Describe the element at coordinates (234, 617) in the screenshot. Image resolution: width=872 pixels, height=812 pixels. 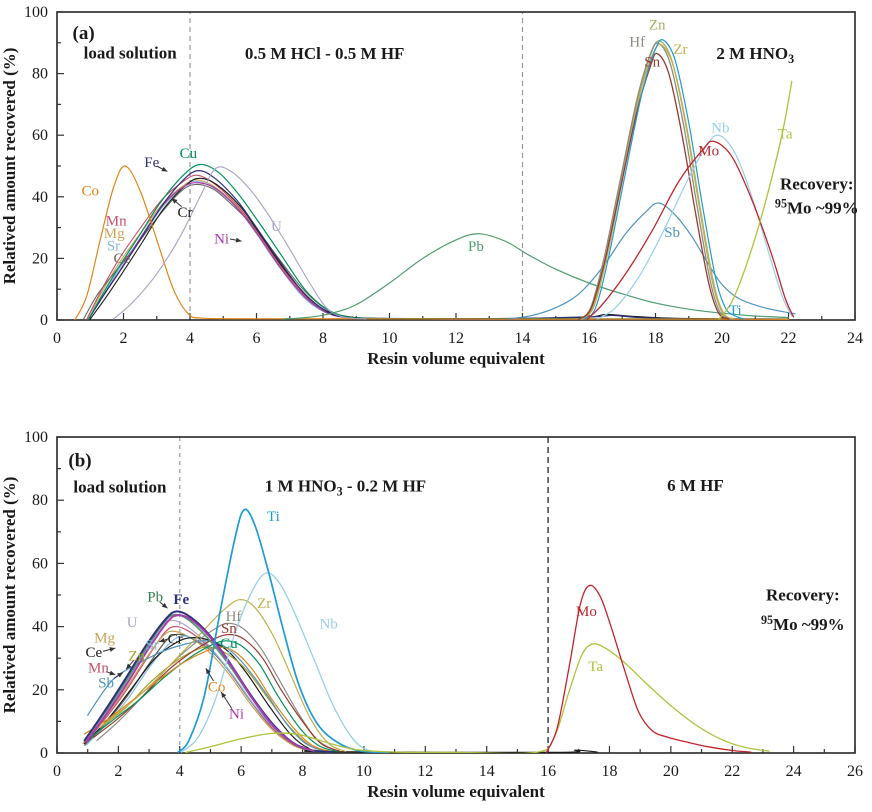
I see `element-label-b-hf: Hf` at that location.